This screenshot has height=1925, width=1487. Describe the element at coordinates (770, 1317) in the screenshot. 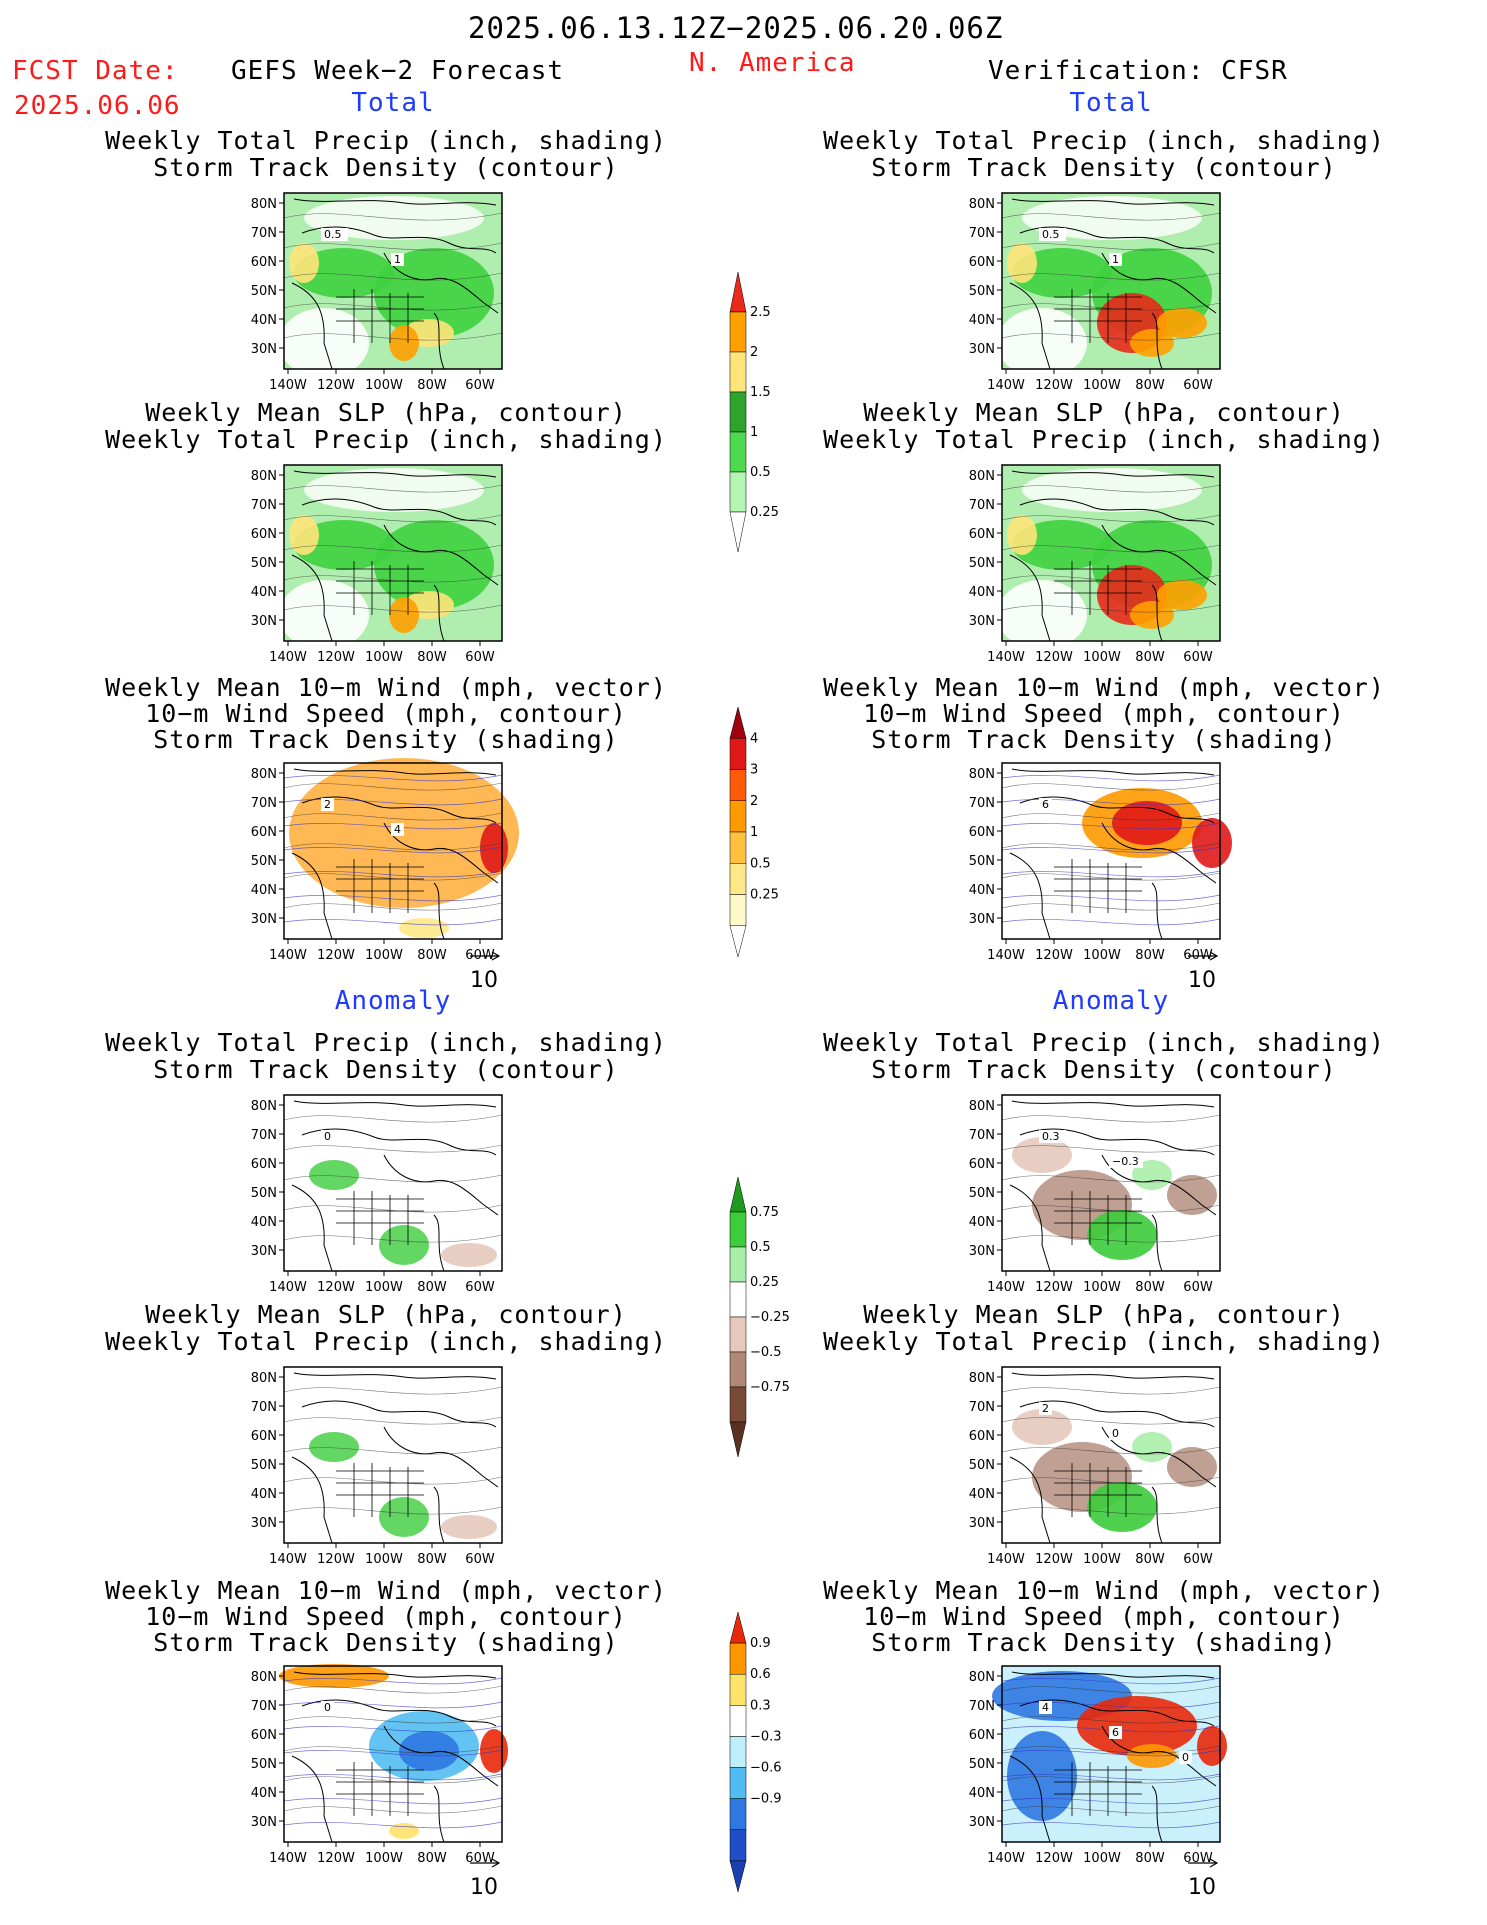

I see `colorbar-tick-label: −0.25` at that location.